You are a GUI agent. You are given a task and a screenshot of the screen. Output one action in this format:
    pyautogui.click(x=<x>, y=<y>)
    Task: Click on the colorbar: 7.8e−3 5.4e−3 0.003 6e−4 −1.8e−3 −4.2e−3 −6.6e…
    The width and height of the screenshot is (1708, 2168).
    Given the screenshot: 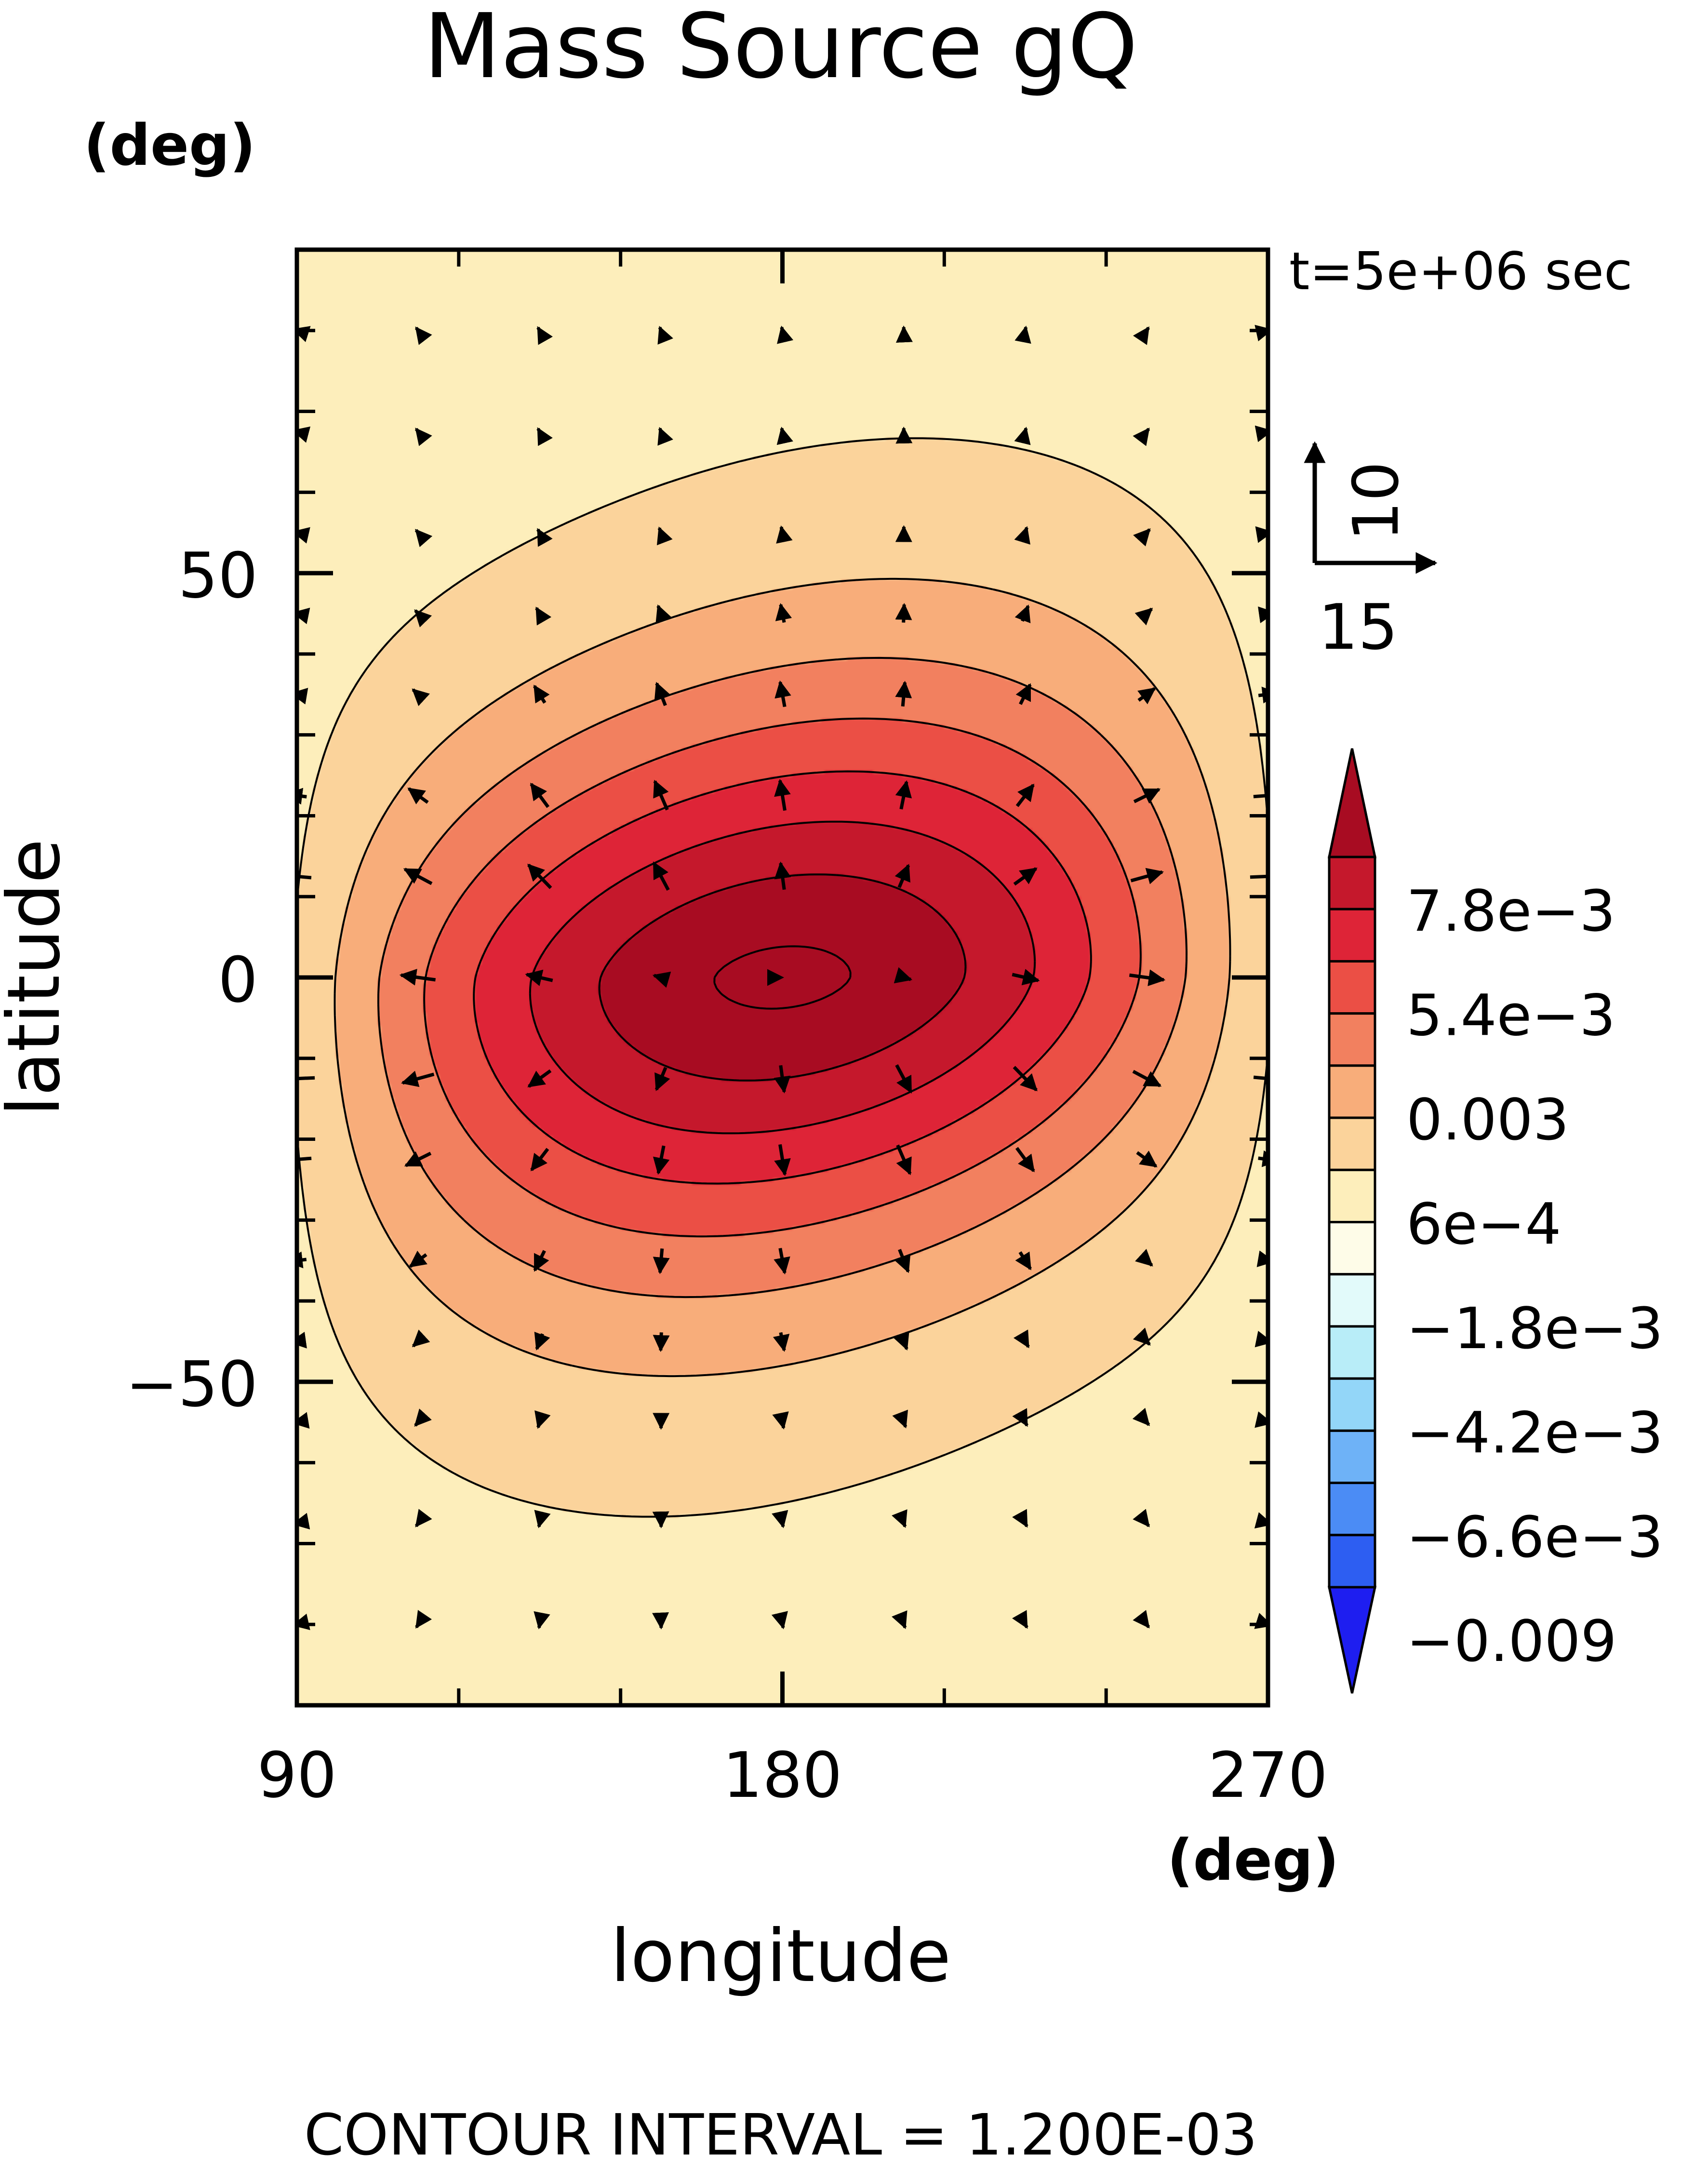 What is the action you would take?
    pyautogui.click(x=1495, y=1221)
    